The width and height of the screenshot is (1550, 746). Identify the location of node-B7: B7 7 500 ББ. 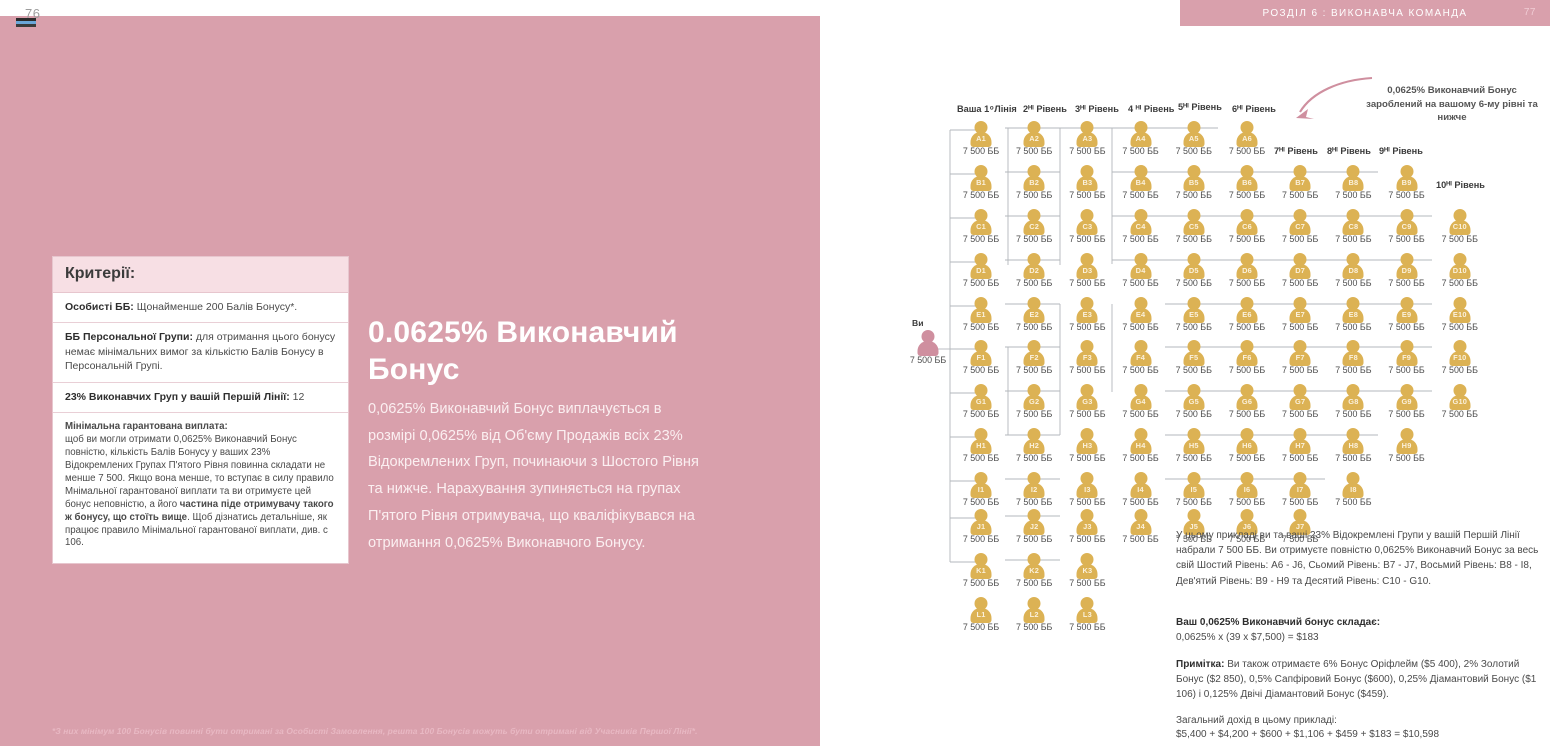
(1300, 182).